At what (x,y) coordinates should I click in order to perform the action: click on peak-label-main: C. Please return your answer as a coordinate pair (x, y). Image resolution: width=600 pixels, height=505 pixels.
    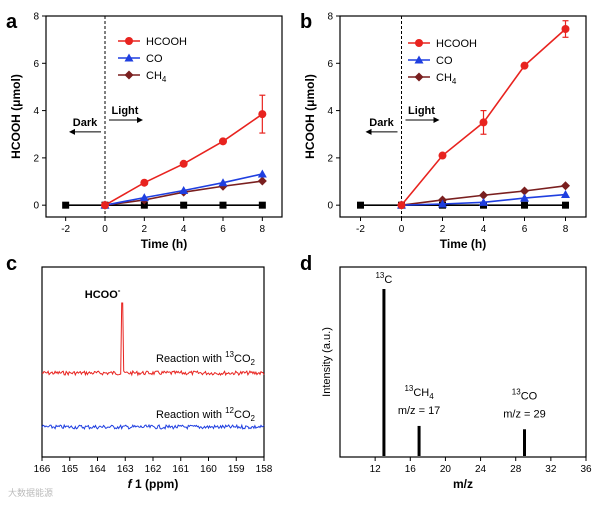
    Looking at the image, I should click on (388, 280).